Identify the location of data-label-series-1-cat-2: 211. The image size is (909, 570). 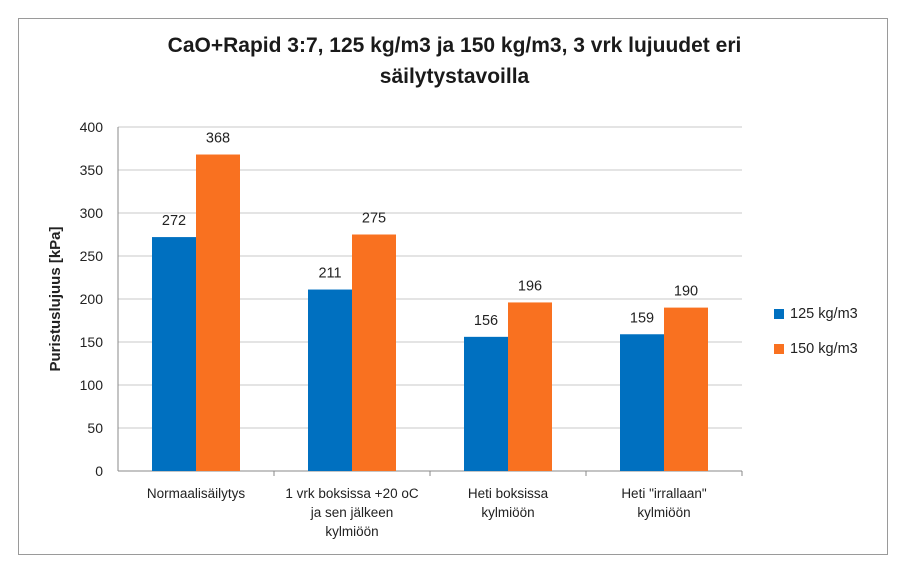
(329, 274).